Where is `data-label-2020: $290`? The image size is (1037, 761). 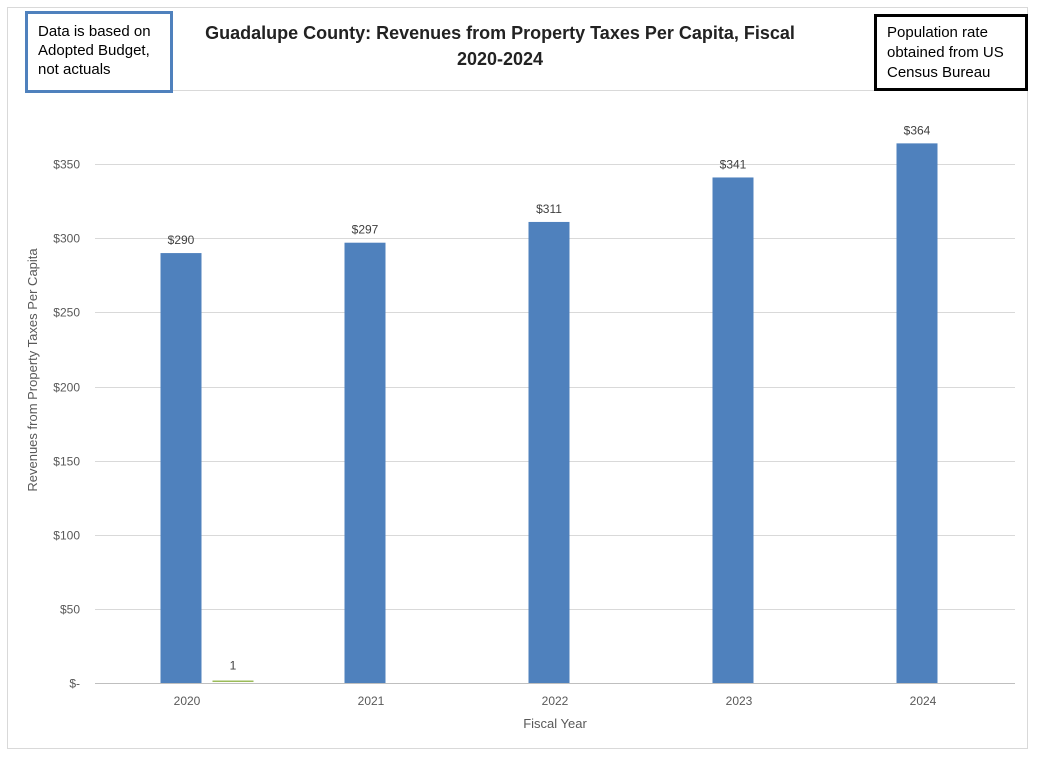
data-label-2020: $290 is located at coordinates (181, 240).